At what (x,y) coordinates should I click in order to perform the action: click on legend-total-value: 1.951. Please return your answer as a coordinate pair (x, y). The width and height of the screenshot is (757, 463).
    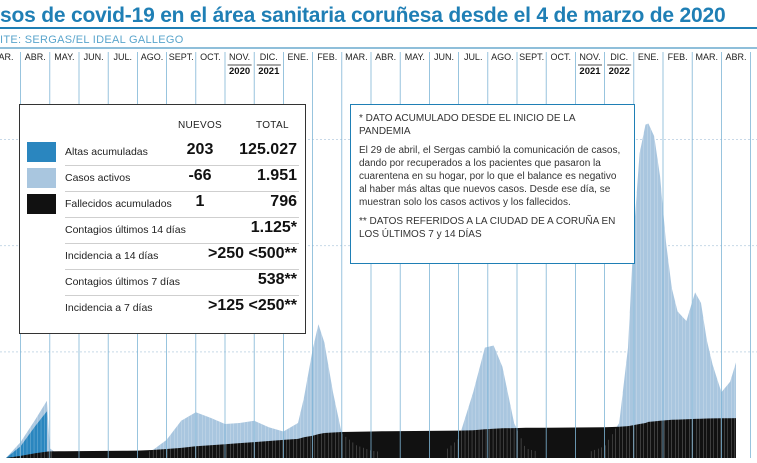
    Looking at the image, I should click on (276, 175).